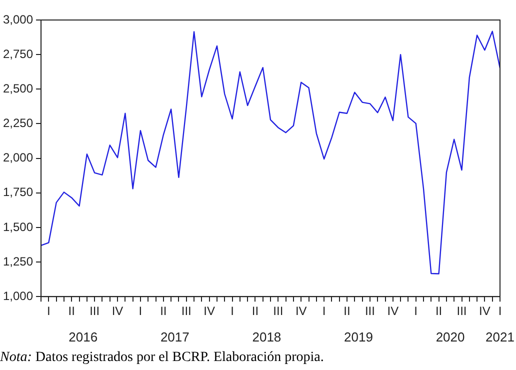 This screenshot has height=370, width=516. What do you see at coordinates (18, 88) in the screenshot?
I see `y-tick-label: 2,500` at bounding box center [18, 88].